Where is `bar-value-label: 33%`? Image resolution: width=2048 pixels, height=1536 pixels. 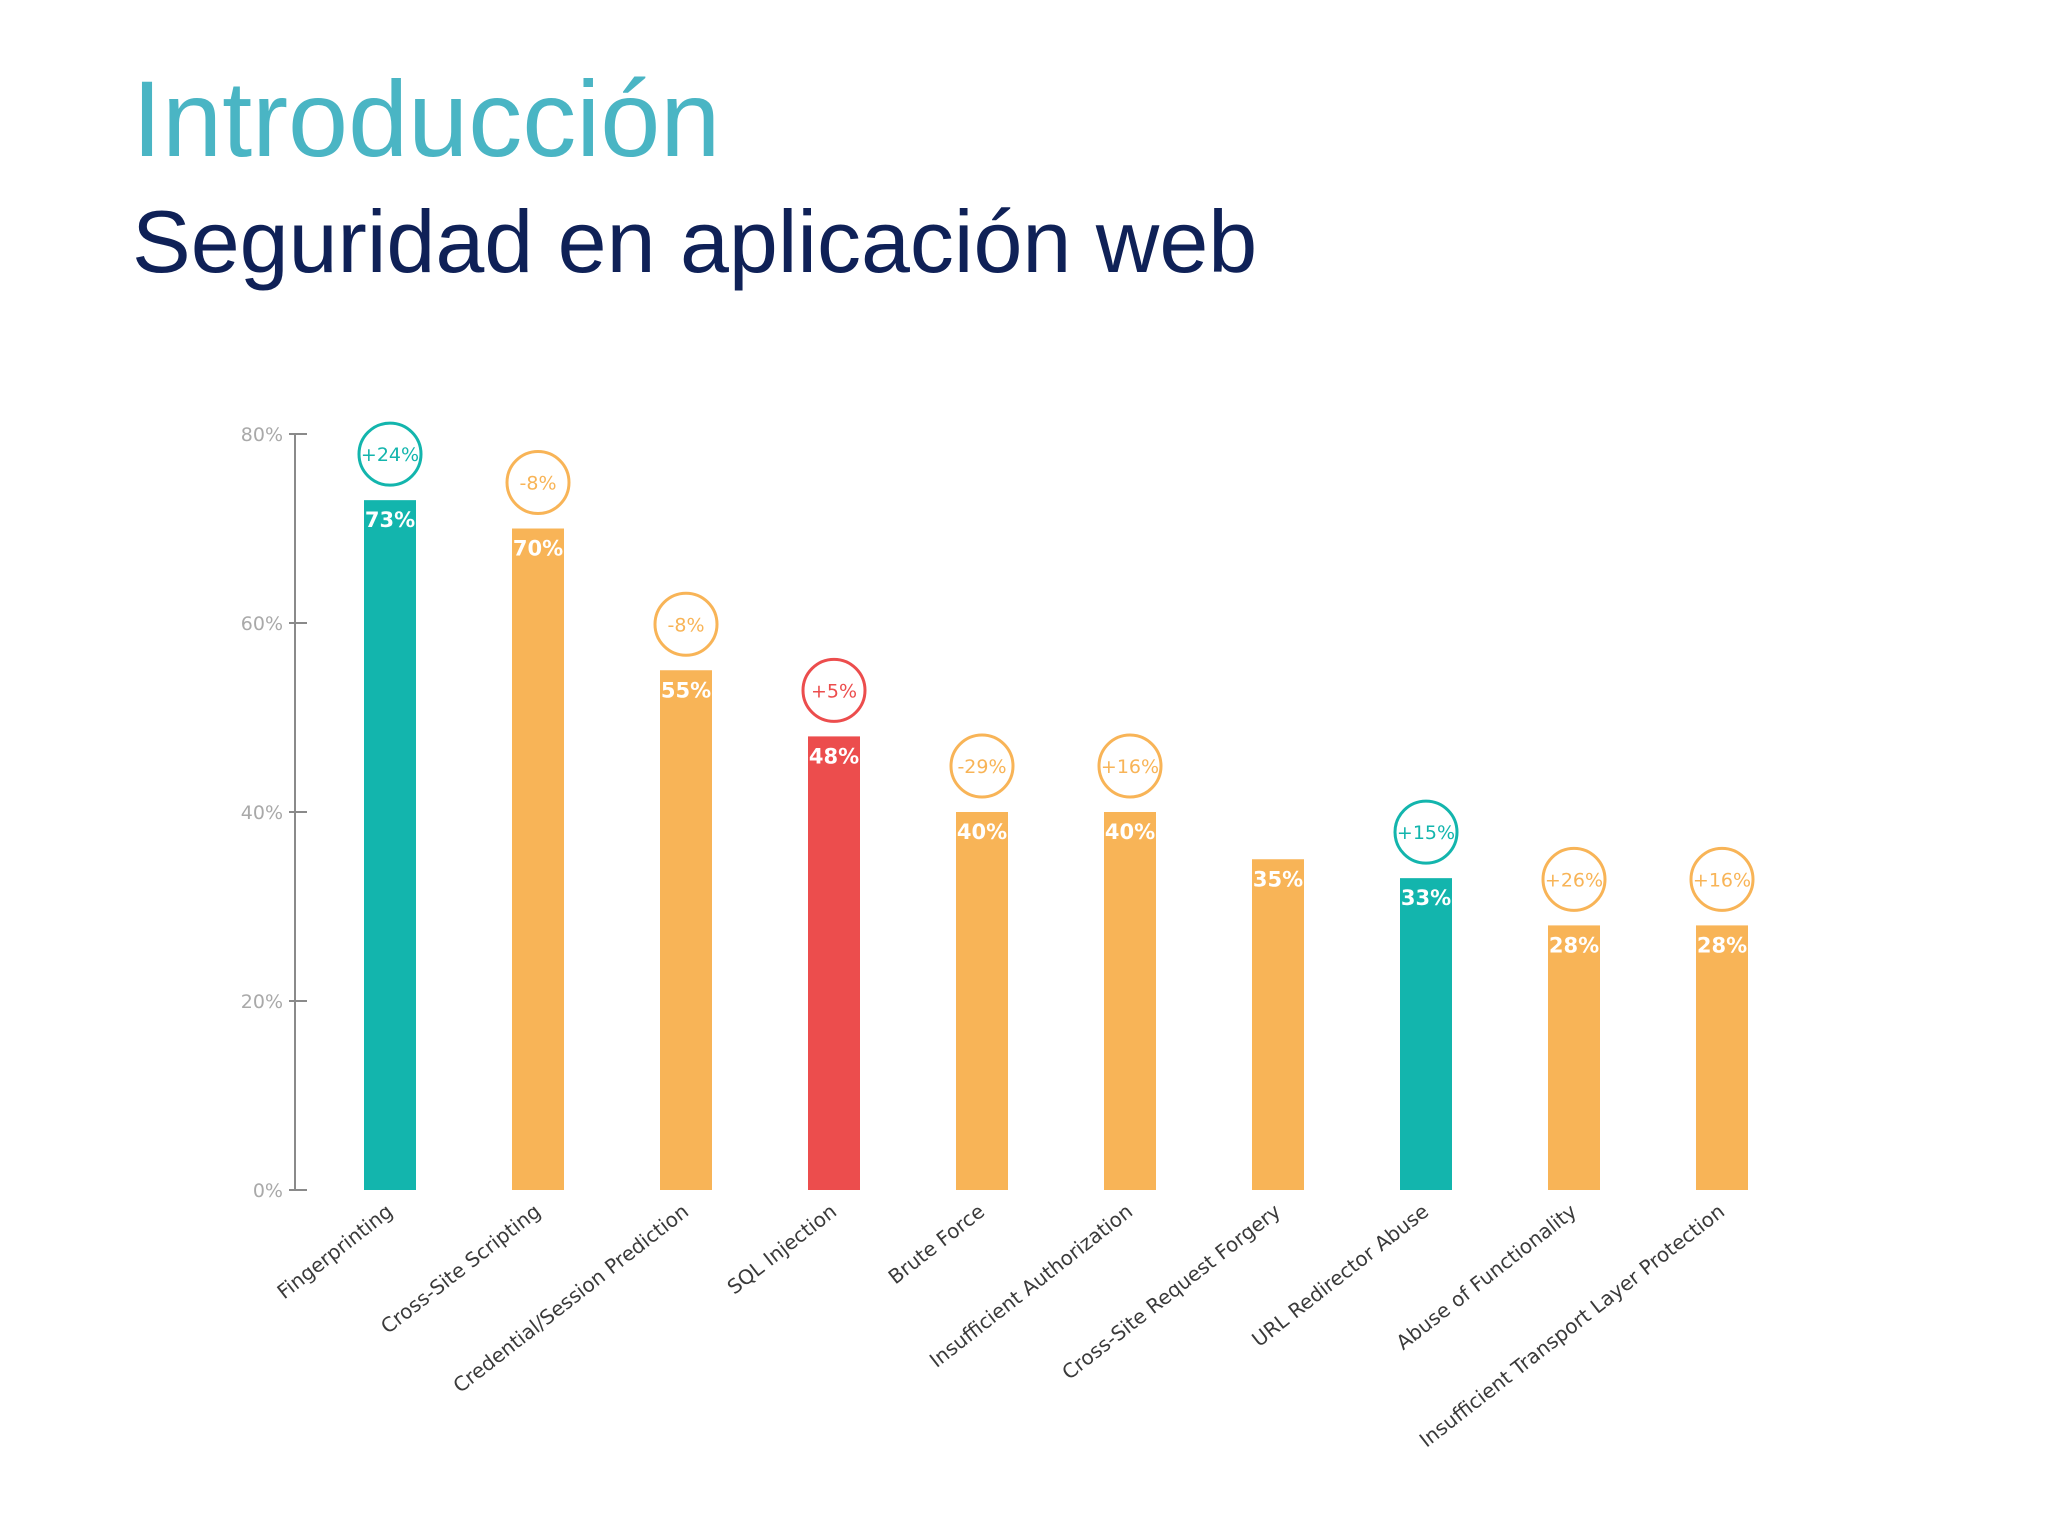
bar-value-label: 33% is located at coordinates (1426, 898).